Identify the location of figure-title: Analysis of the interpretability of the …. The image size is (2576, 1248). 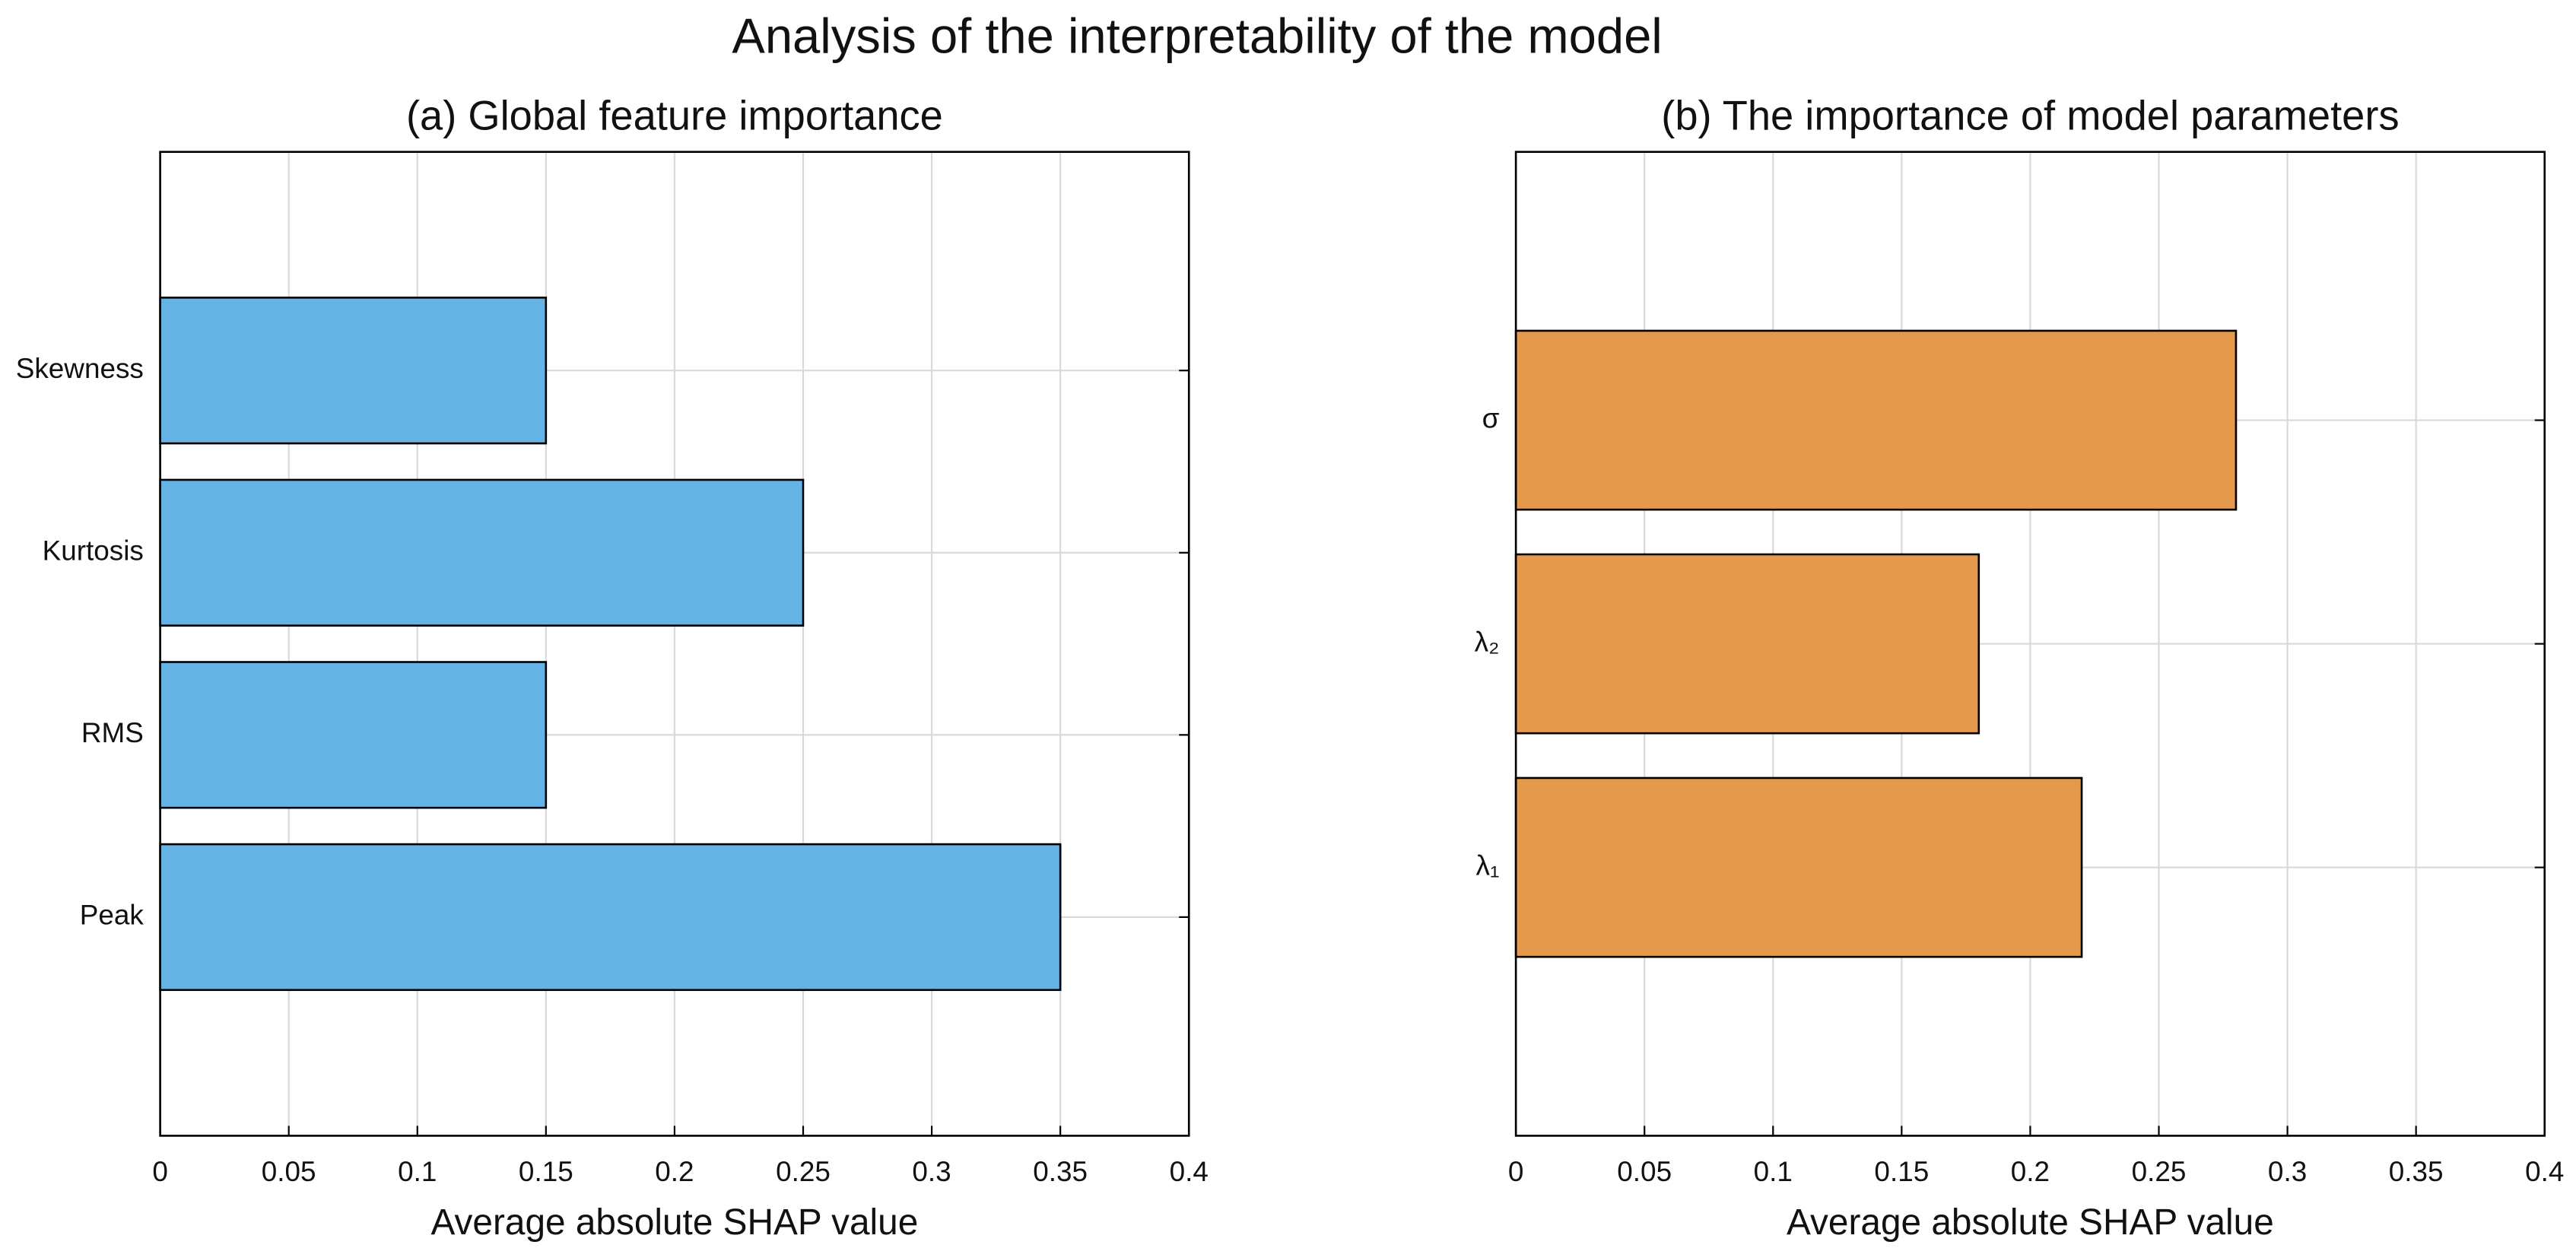
(1197, 35).